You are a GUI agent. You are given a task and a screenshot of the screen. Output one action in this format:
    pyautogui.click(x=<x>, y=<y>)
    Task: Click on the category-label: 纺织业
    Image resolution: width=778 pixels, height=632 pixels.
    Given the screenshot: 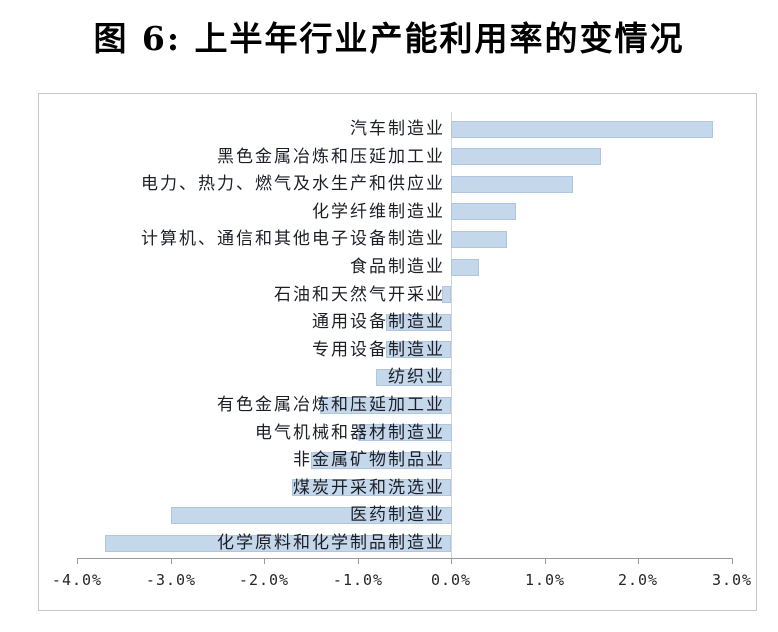 What is the action you would take?
    pyautogui.click(x=416, y=377)
    